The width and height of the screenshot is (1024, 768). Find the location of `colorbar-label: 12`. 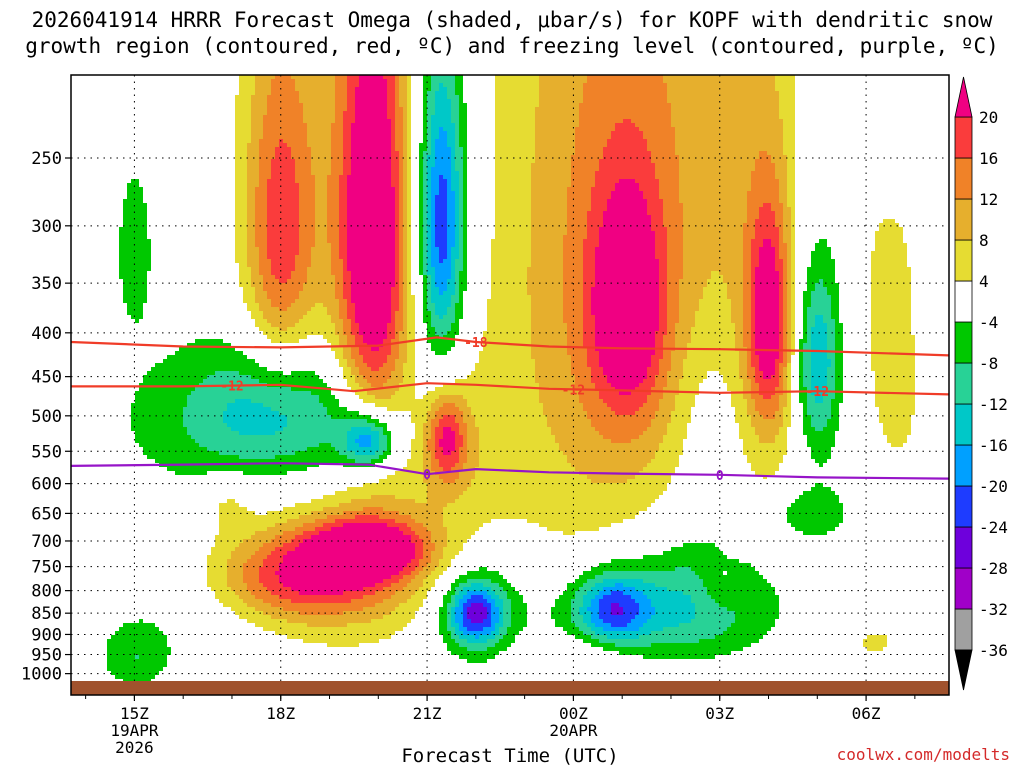

colorbar-label: 12 is located at coordinates (988, 199).